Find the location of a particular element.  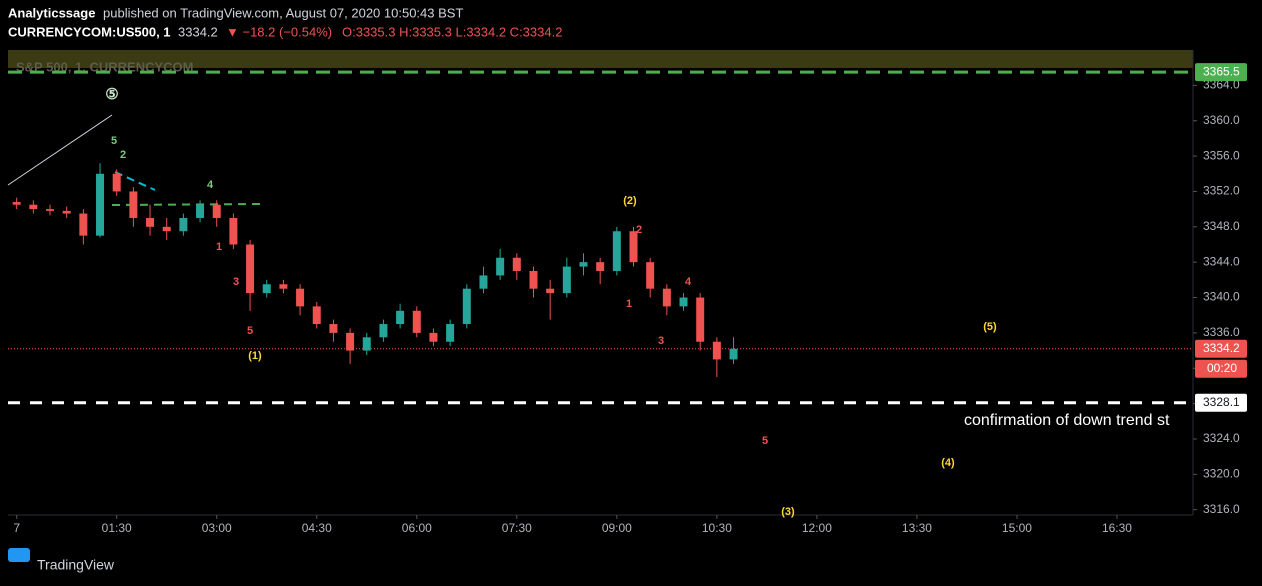

x-tick-label: 12:00 is located at coordinates (817, 528).